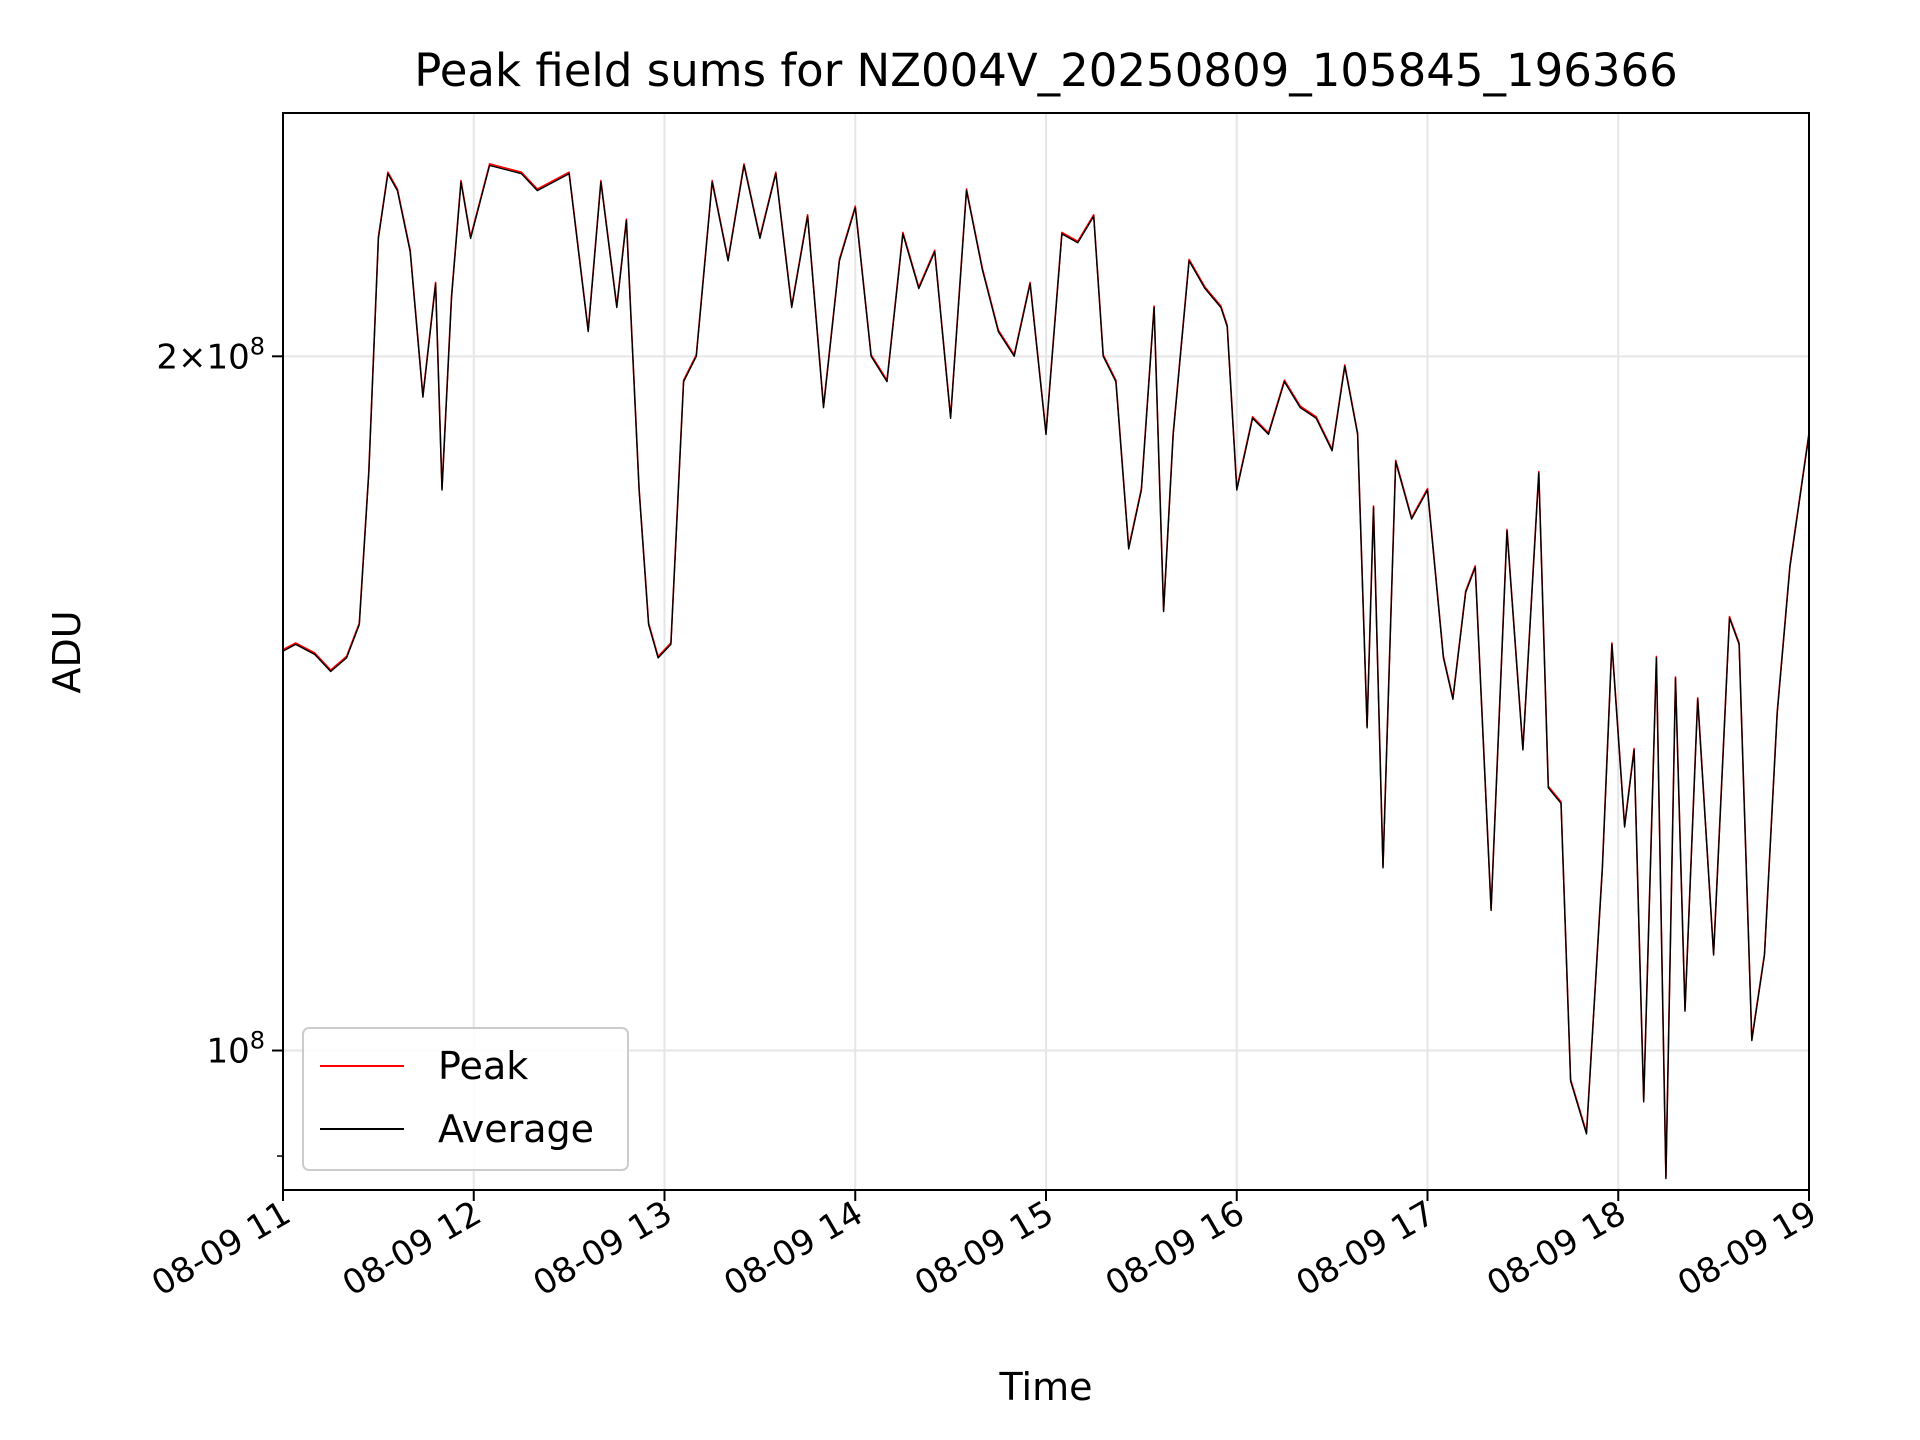 This screenshot has height=1440, width=1920. I want to click on legend-label-average: Average, so click(516, 1129).